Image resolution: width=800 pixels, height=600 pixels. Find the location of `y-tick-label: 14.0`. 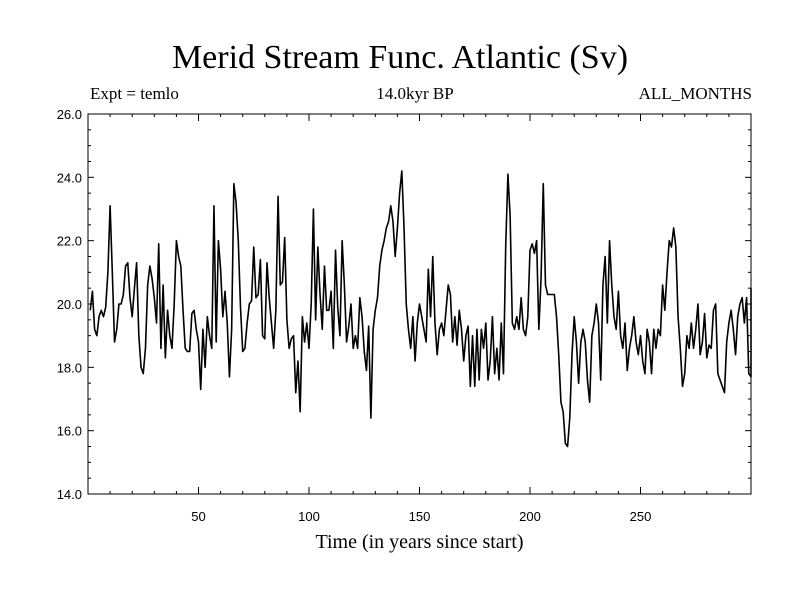

y-tick-label: 14.0 is located at coordinates (69, 494).